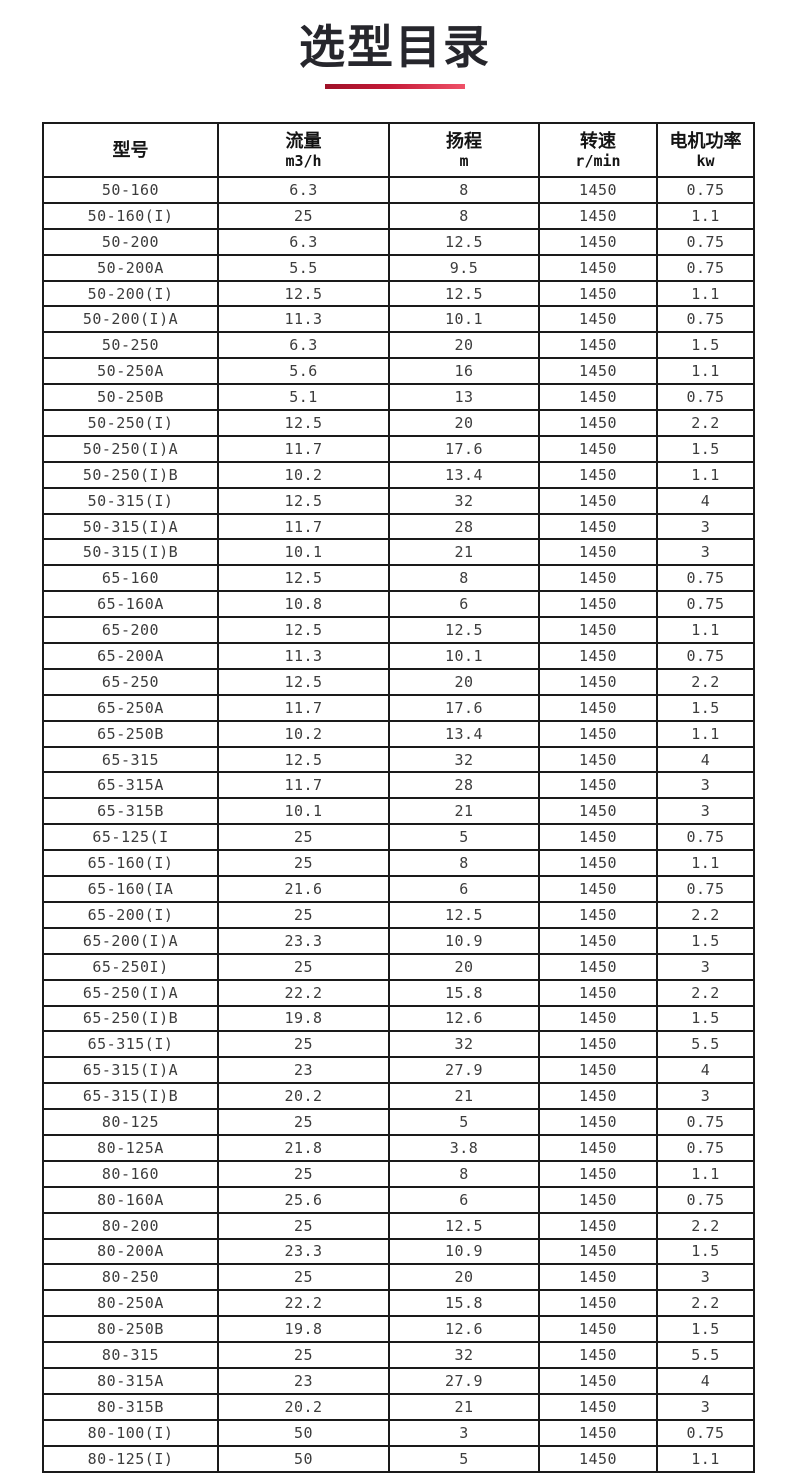 This screenshot has height=1473, width=790. Describe the element at coordinates (705, 759) in the screenshot. I see `cell-power: 4` at that location.